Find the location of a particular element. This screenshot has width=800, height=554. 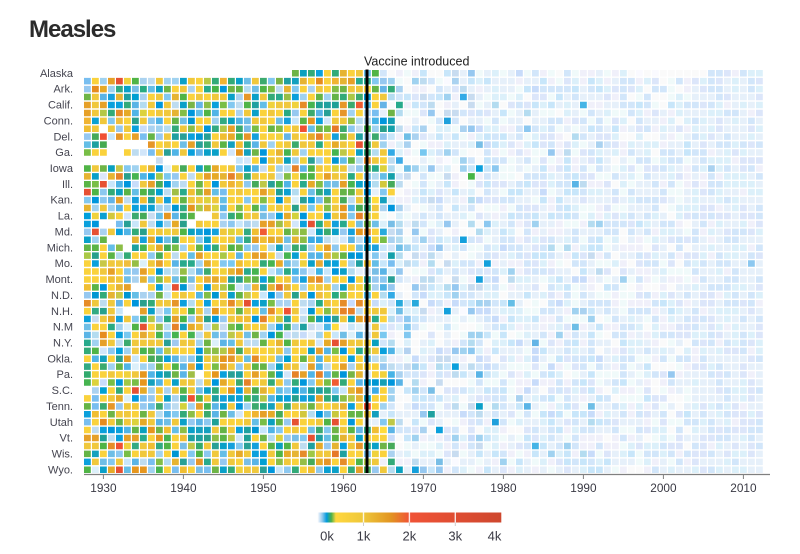

svg-text: N.M is located at coordinates (63, 328).